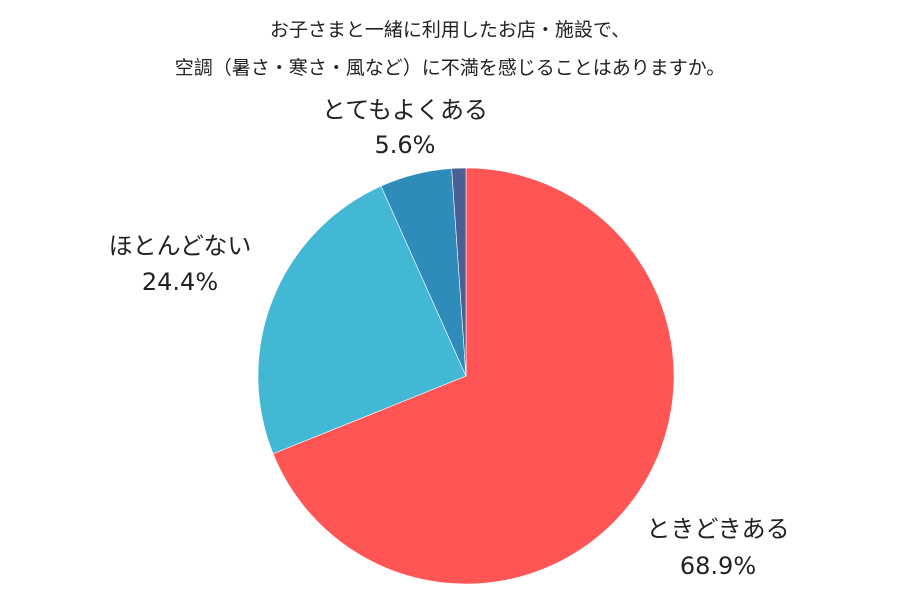 The width and height of the screenshot is (900, 600). What do you see at coordinates (718, 566) in the screenshot?
I see `slice-value-sometimes: 68.9%` at bounding box center [718, 566].